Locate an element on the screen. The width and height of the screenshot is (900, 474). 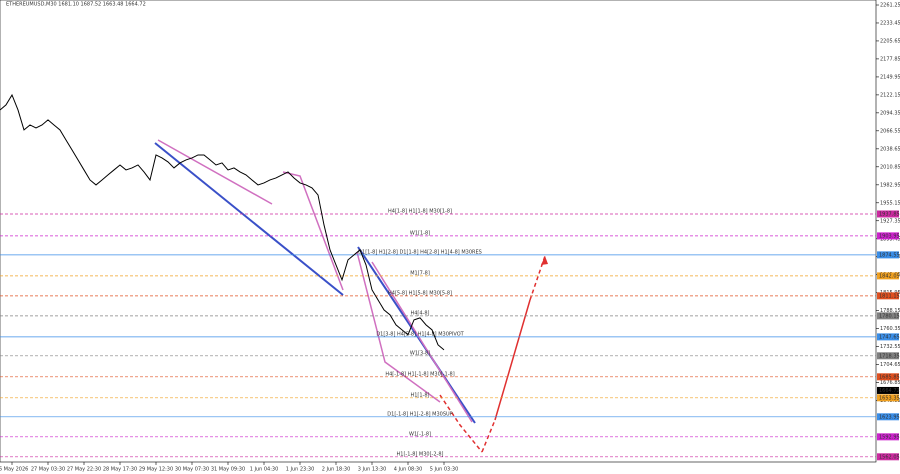
current-price-bg is located at coordinates (888, 390).